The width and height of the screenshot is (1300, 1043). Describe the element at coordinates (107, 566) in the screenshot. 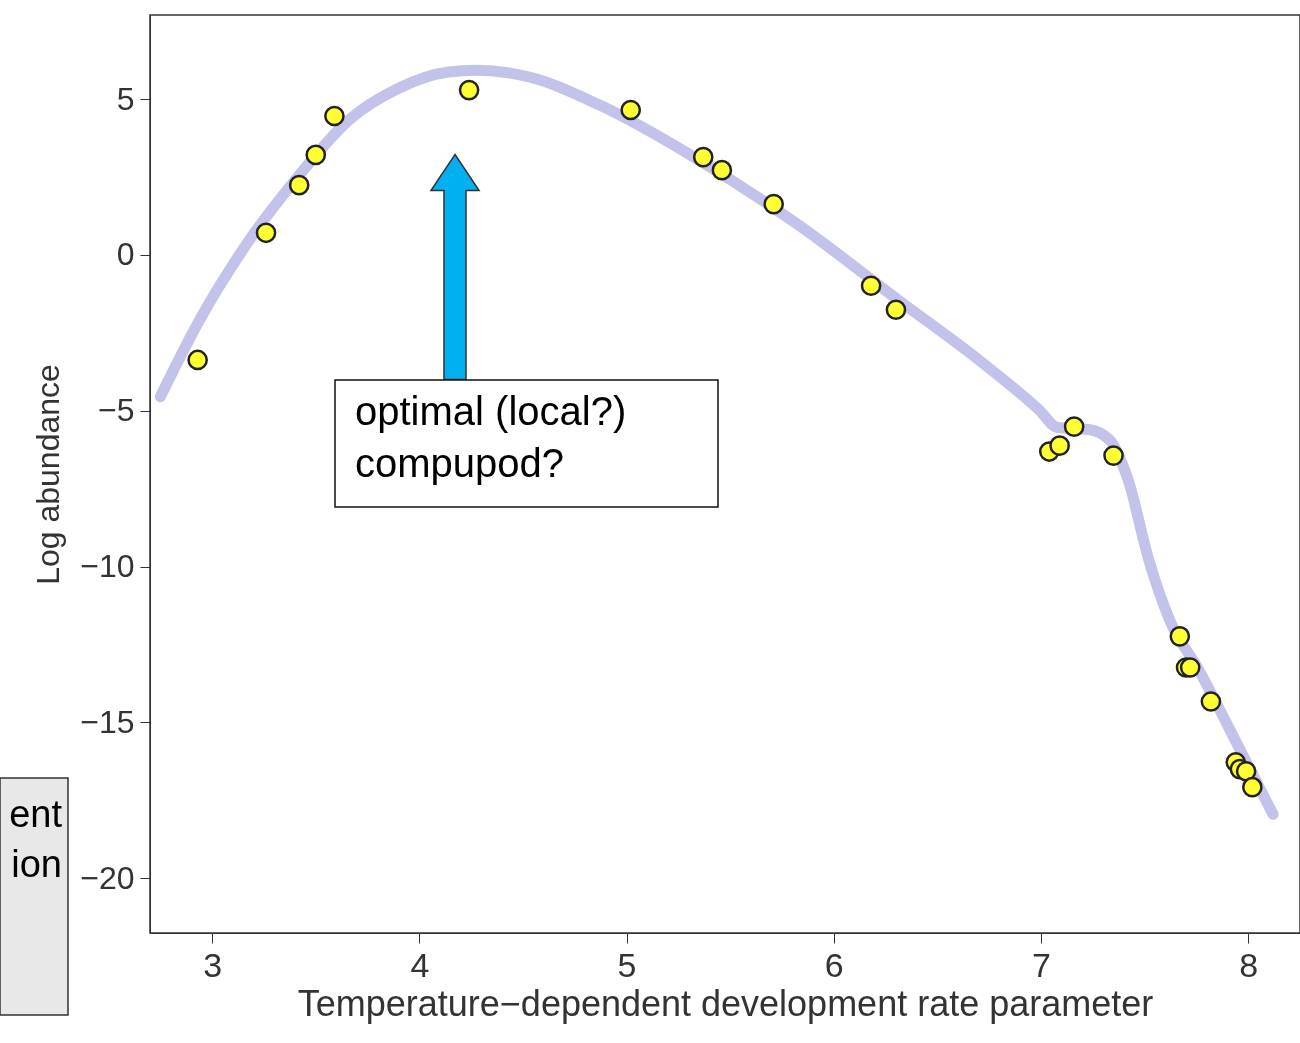

I see `y-tick-label: −10` at that location.